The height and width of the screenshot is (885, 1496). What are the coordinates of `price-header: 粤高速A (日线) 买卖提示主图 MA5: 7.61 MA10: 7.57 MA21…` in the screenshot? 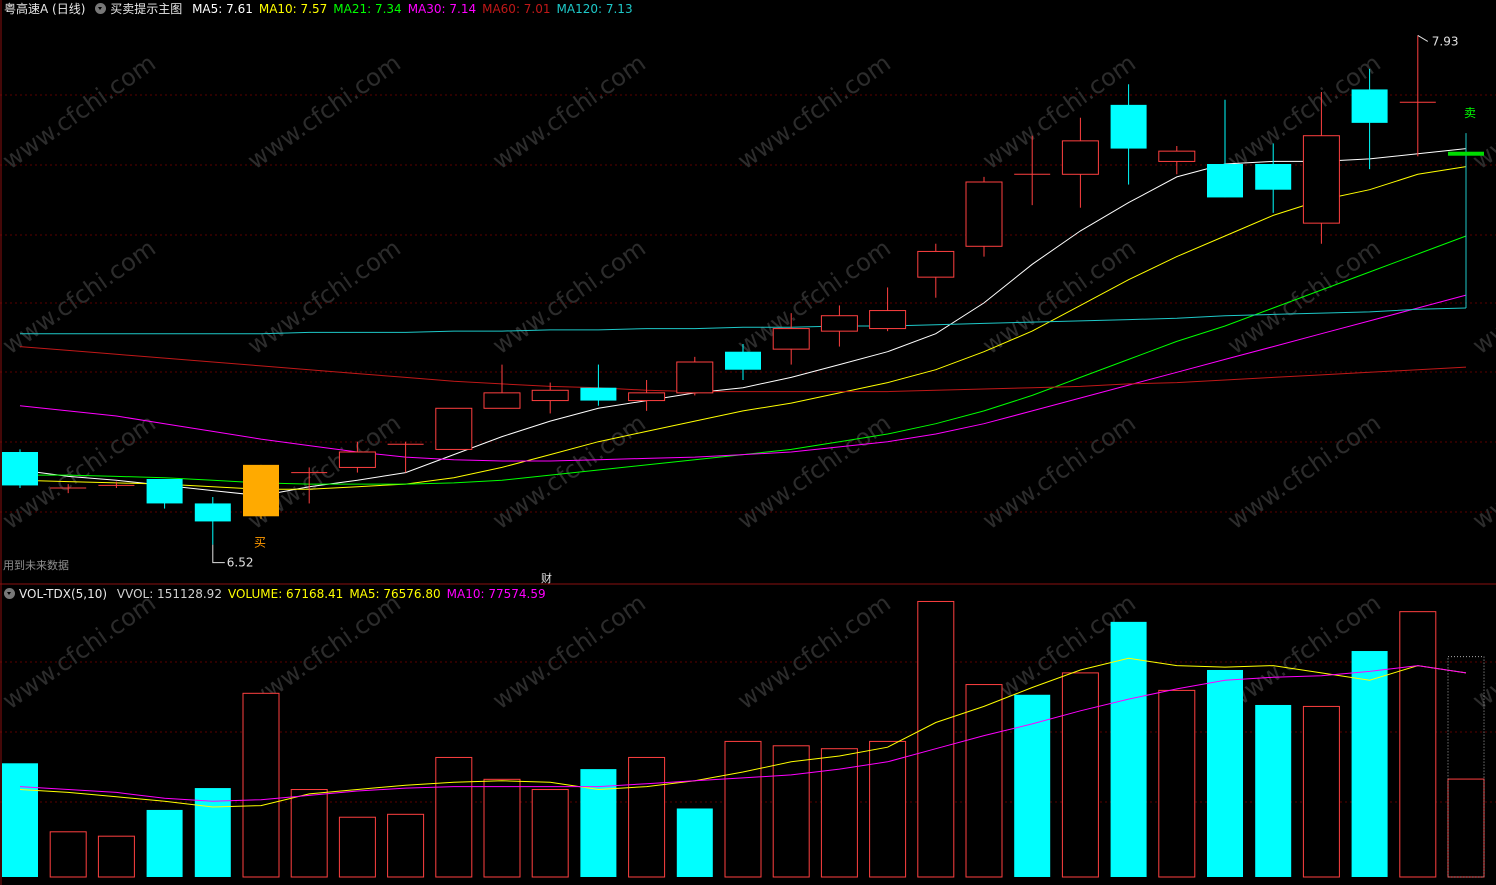 It's located at (324, 9).